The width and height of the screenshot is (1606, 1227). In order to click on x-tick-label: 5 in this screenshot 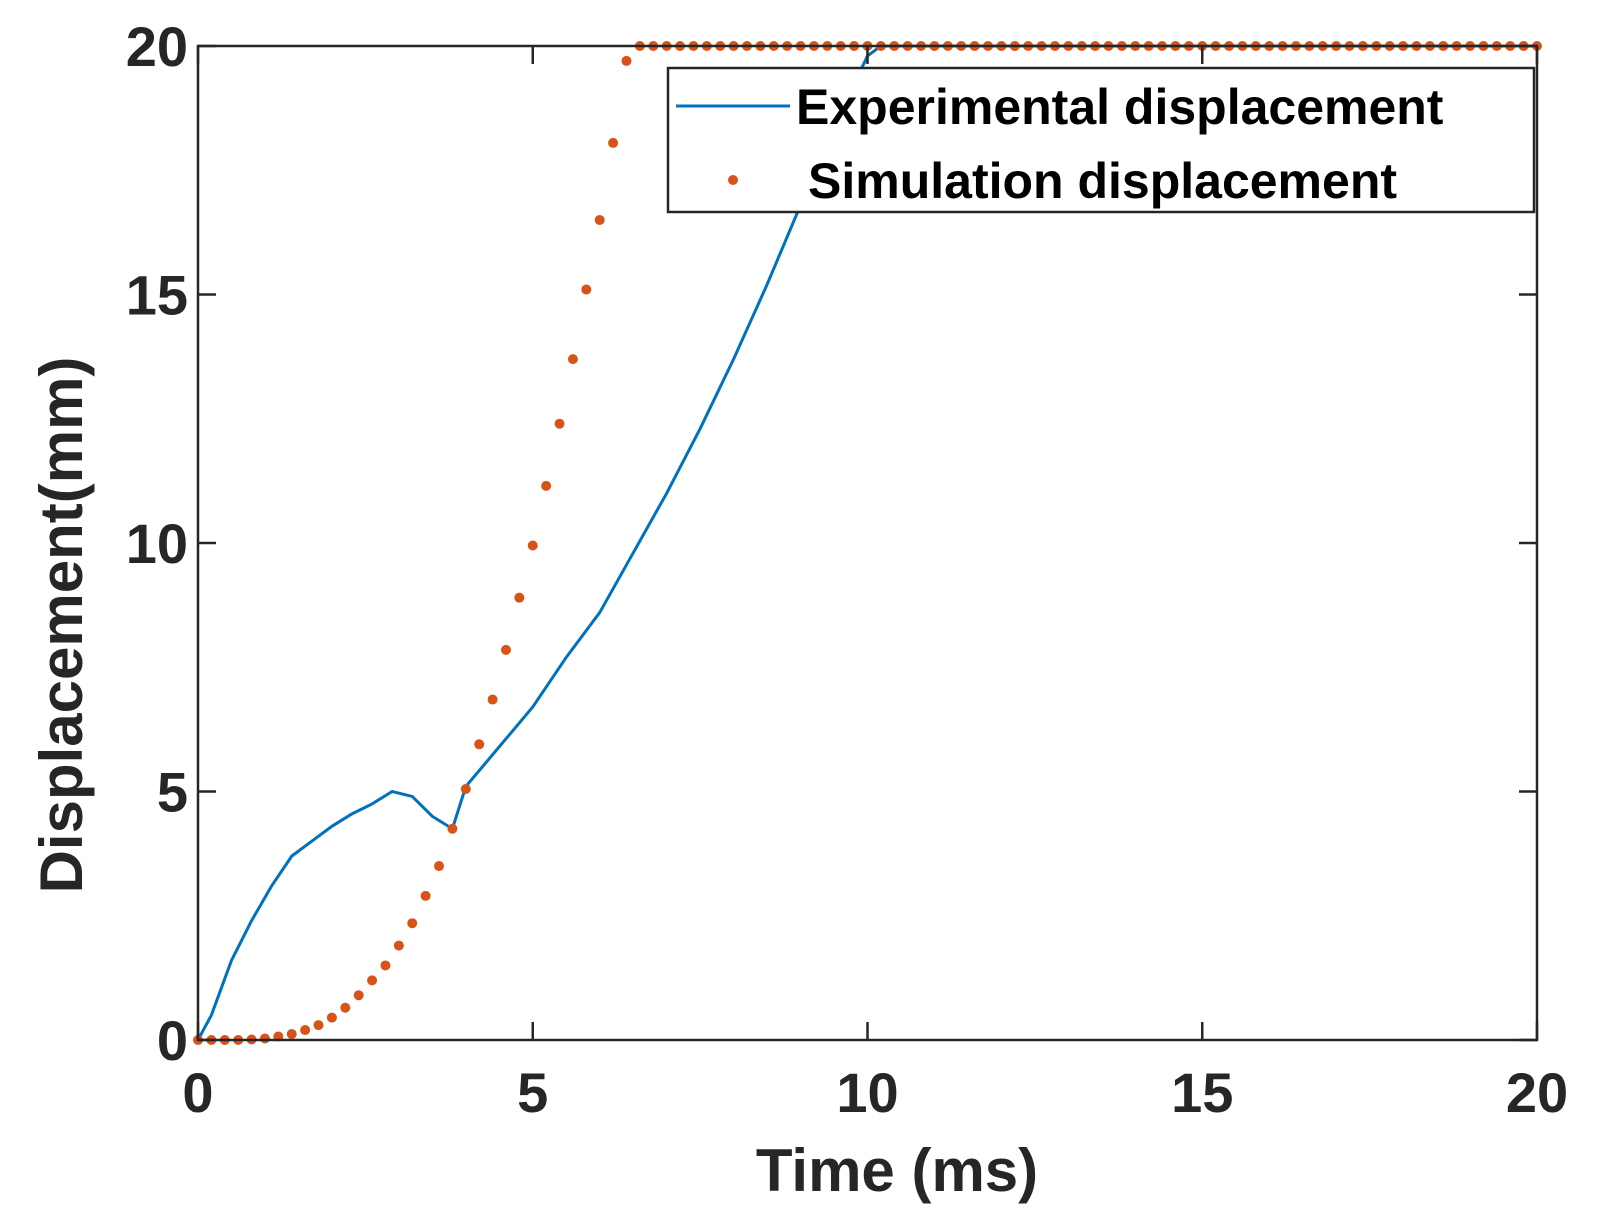, I will do `click(532, 1092)`.